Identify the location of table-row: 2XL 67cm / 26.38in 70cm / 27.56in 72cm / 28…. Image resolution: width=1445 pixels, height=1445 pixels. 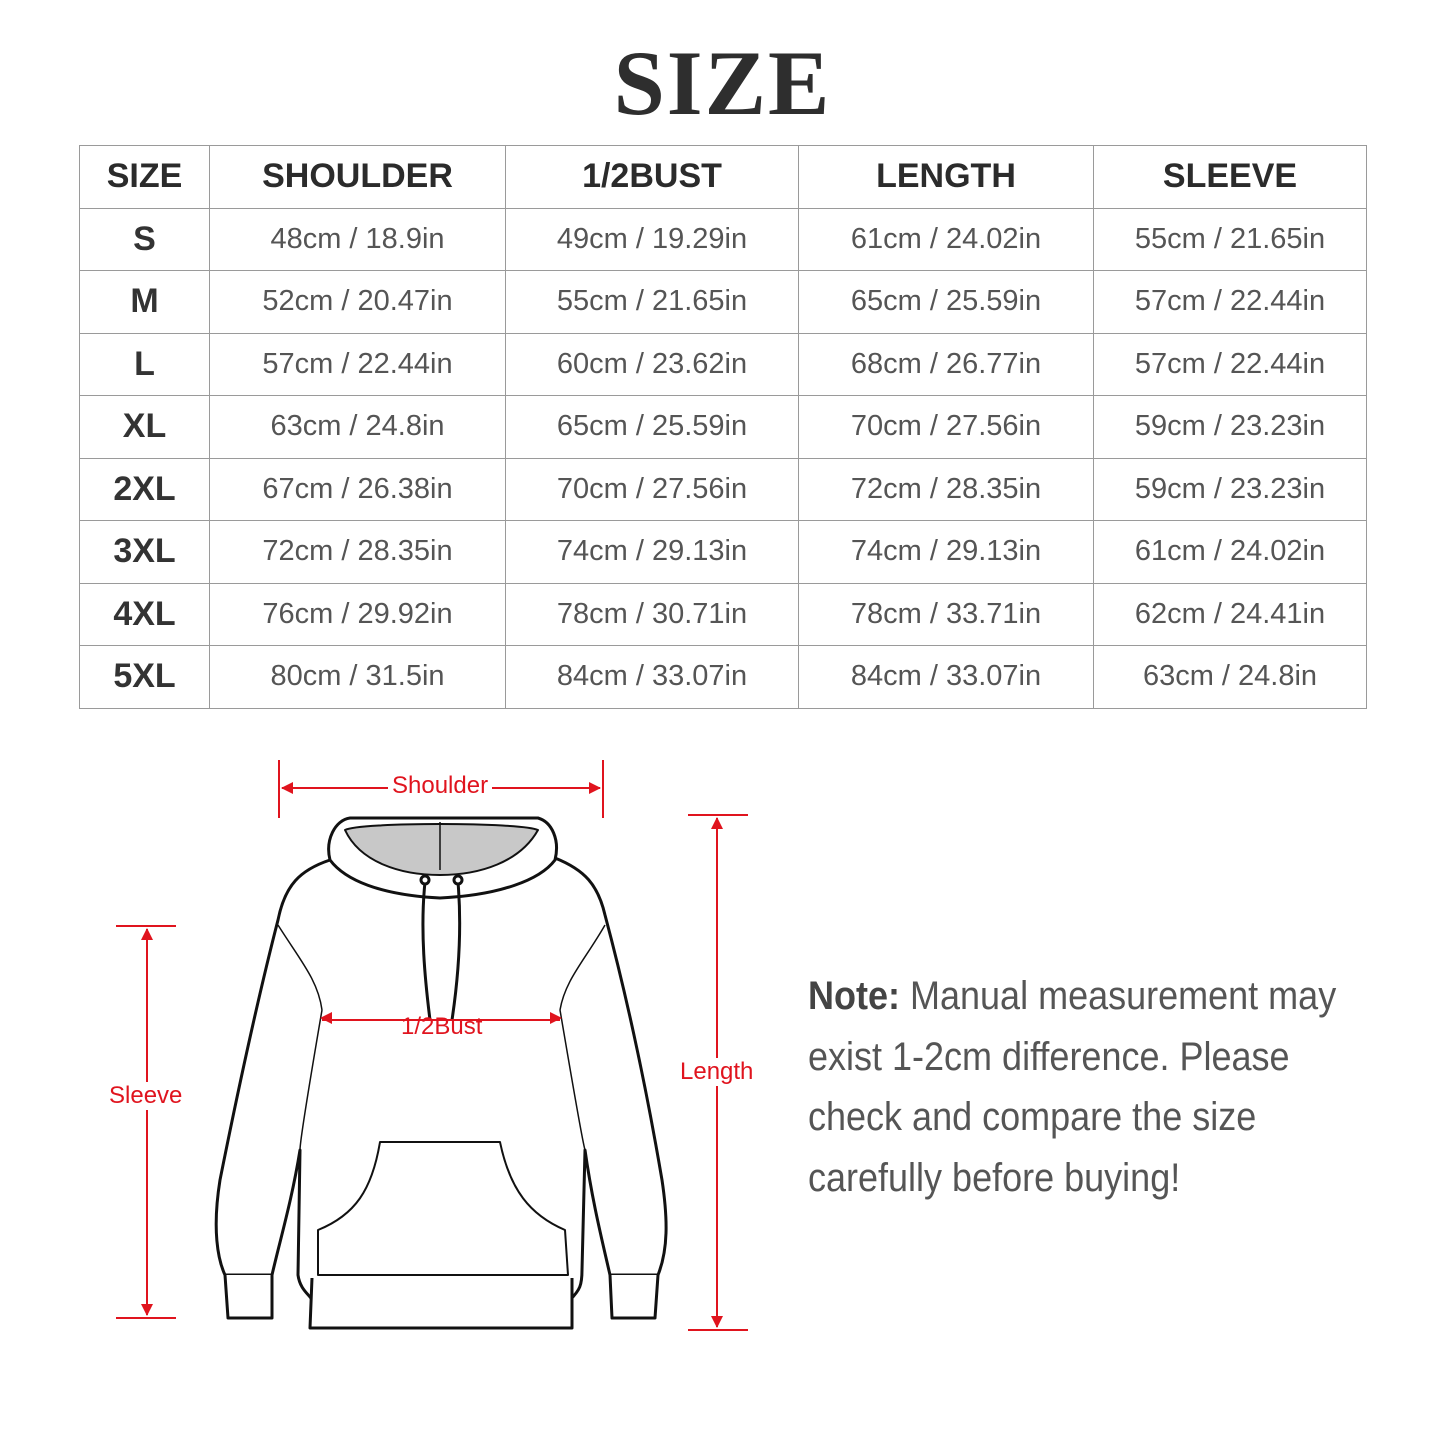
(723, 489).